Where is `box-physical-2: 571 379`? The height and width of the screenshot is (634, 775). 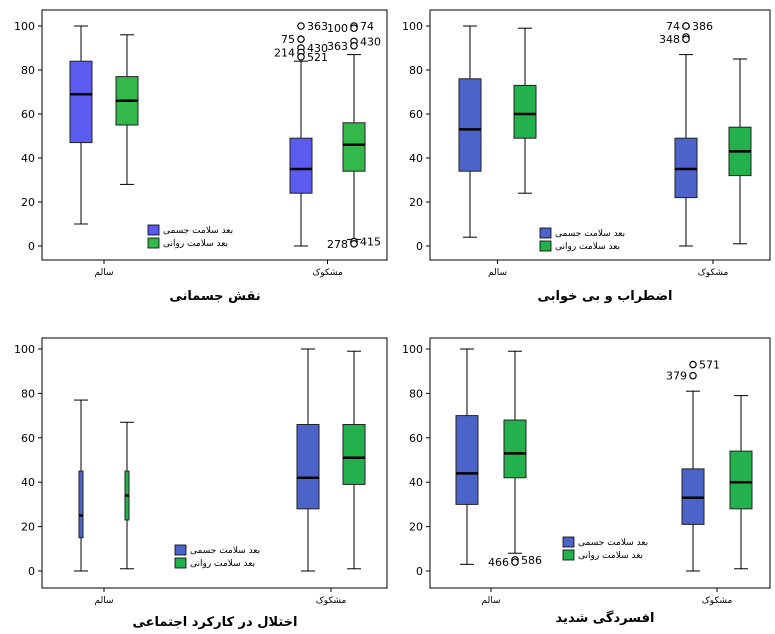
box-physical-2: 571 379 is located at coordinates (693, 465).